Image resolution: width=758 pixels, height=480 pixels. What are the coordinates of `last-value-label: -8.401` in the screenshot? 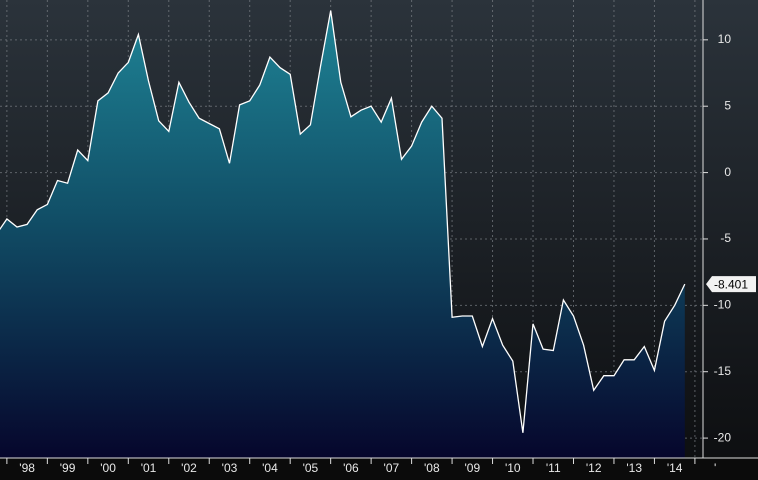 It's located at (731, 284).